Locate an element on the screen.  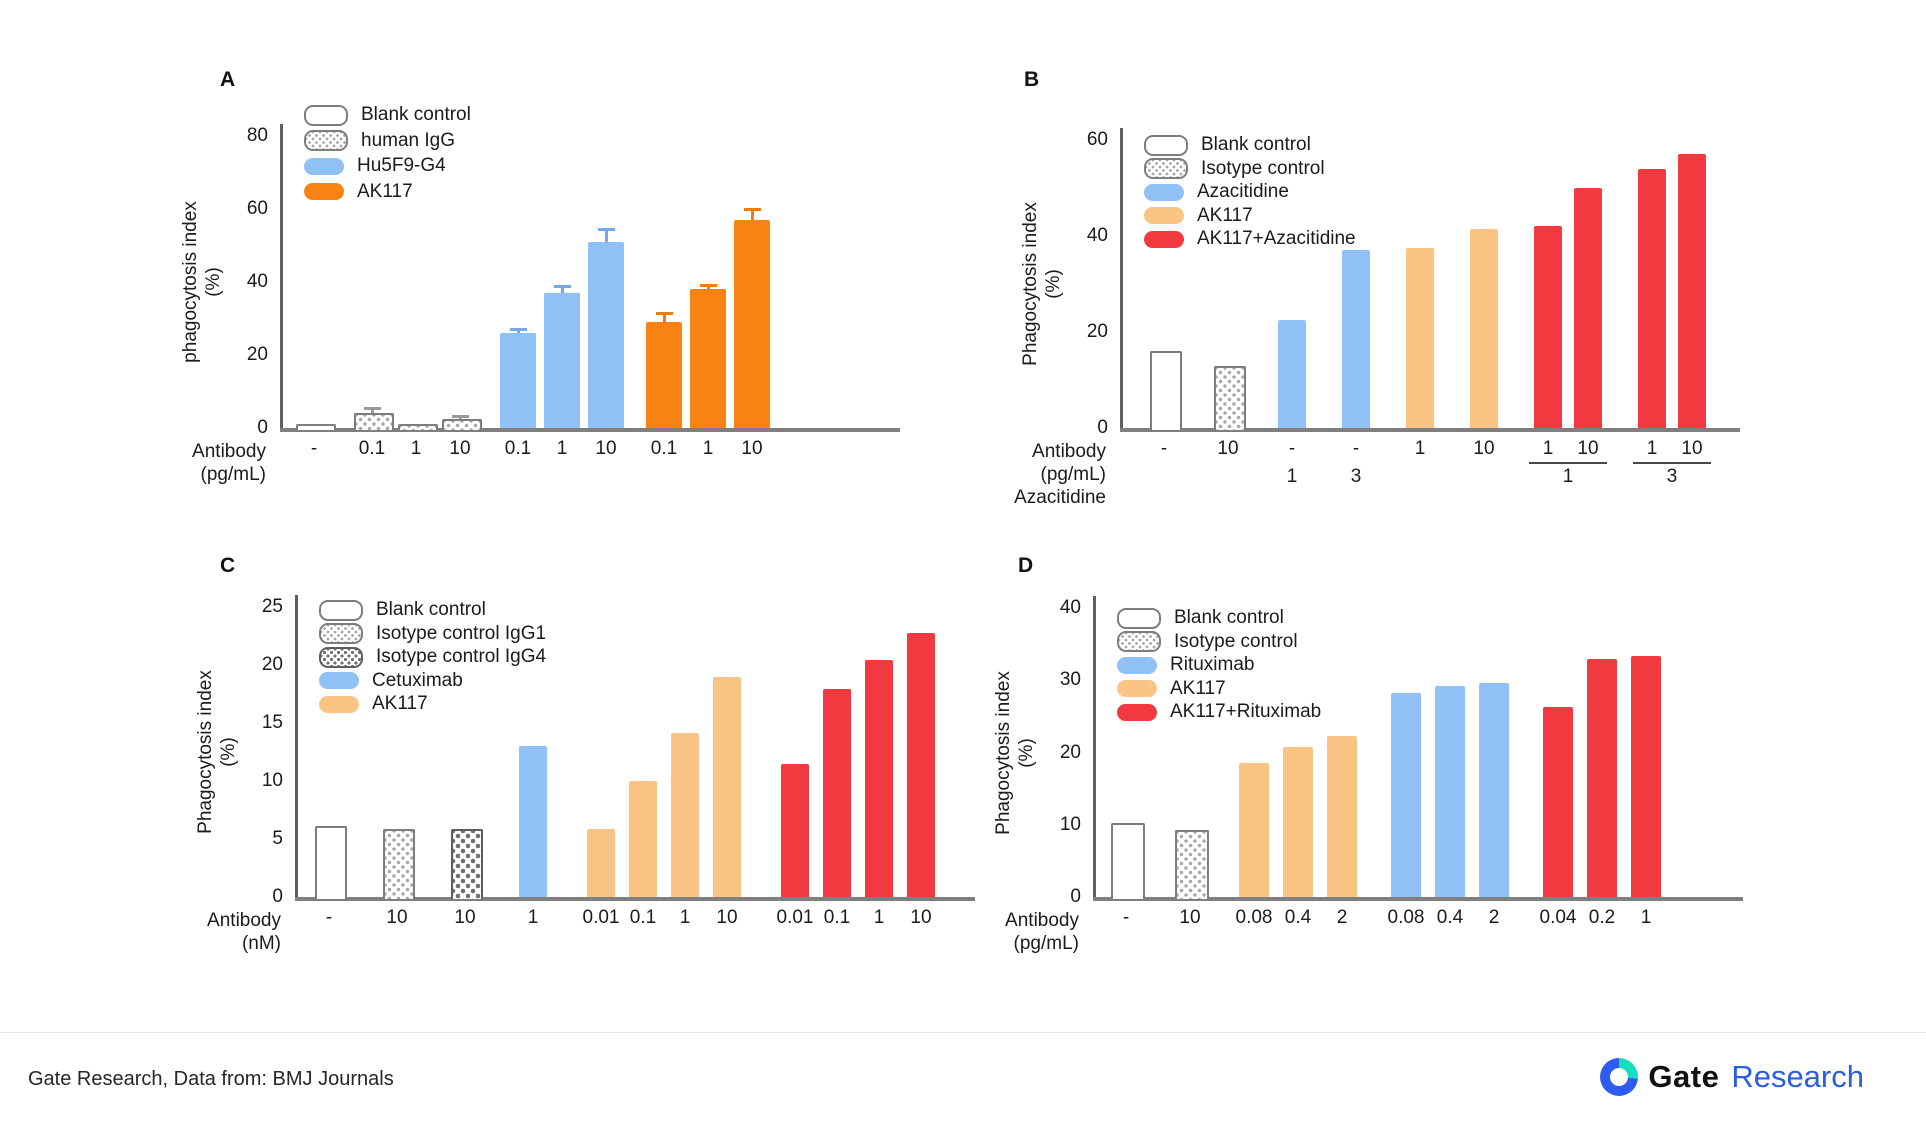
x-tick-label: 0.1 is located at coordinates (372, 448).